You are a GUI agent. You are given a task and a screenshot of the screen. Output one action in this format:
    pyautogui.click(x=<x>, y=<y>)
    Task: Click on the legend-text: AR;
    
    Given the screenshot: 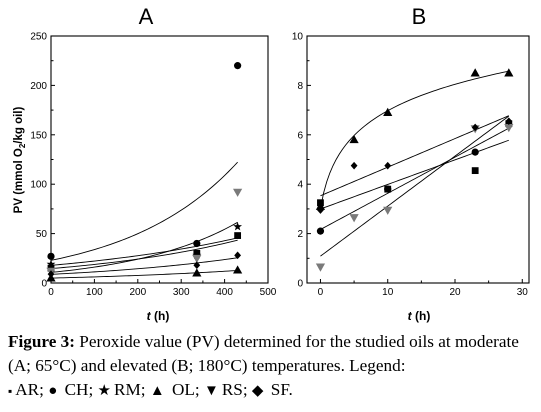 What is the action you would take?
    pyautogui.click(x=32, y=389)
    